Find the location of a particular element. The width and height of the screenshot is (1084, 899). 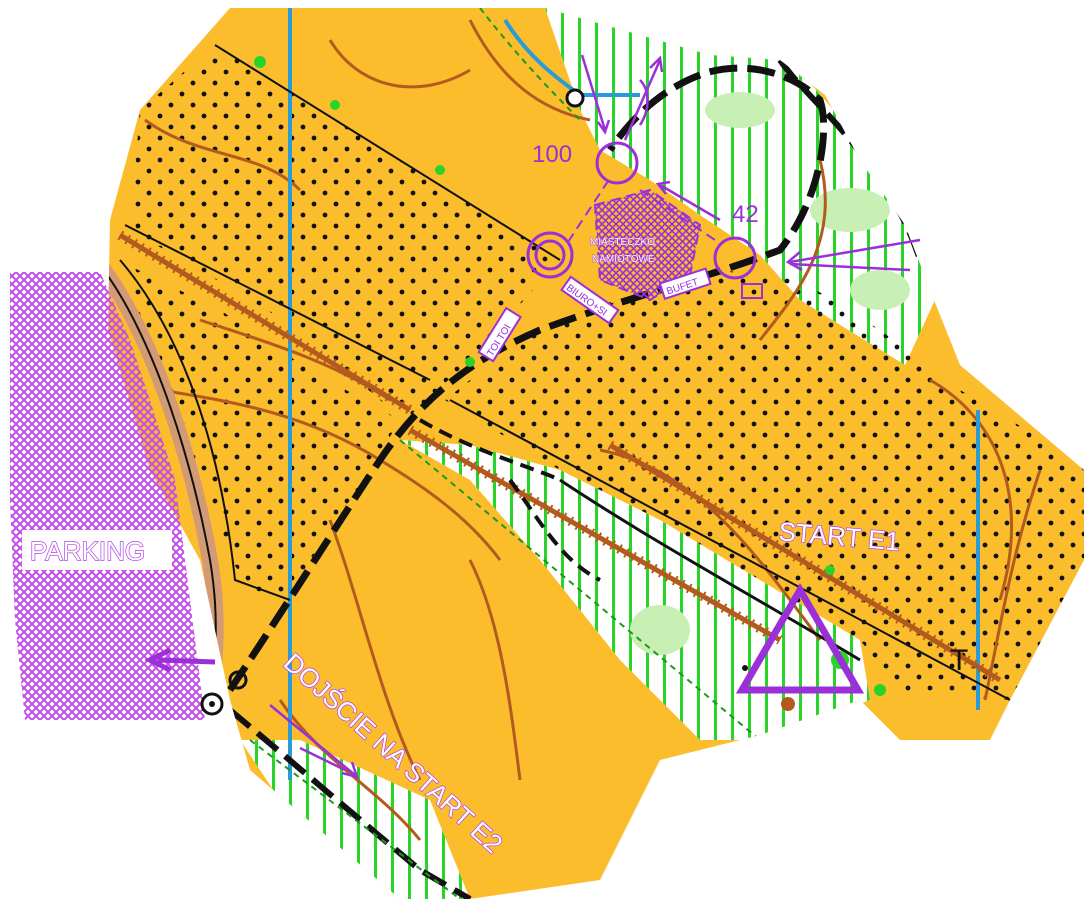

finish-inner-circle is located at coordinates (550, 255).